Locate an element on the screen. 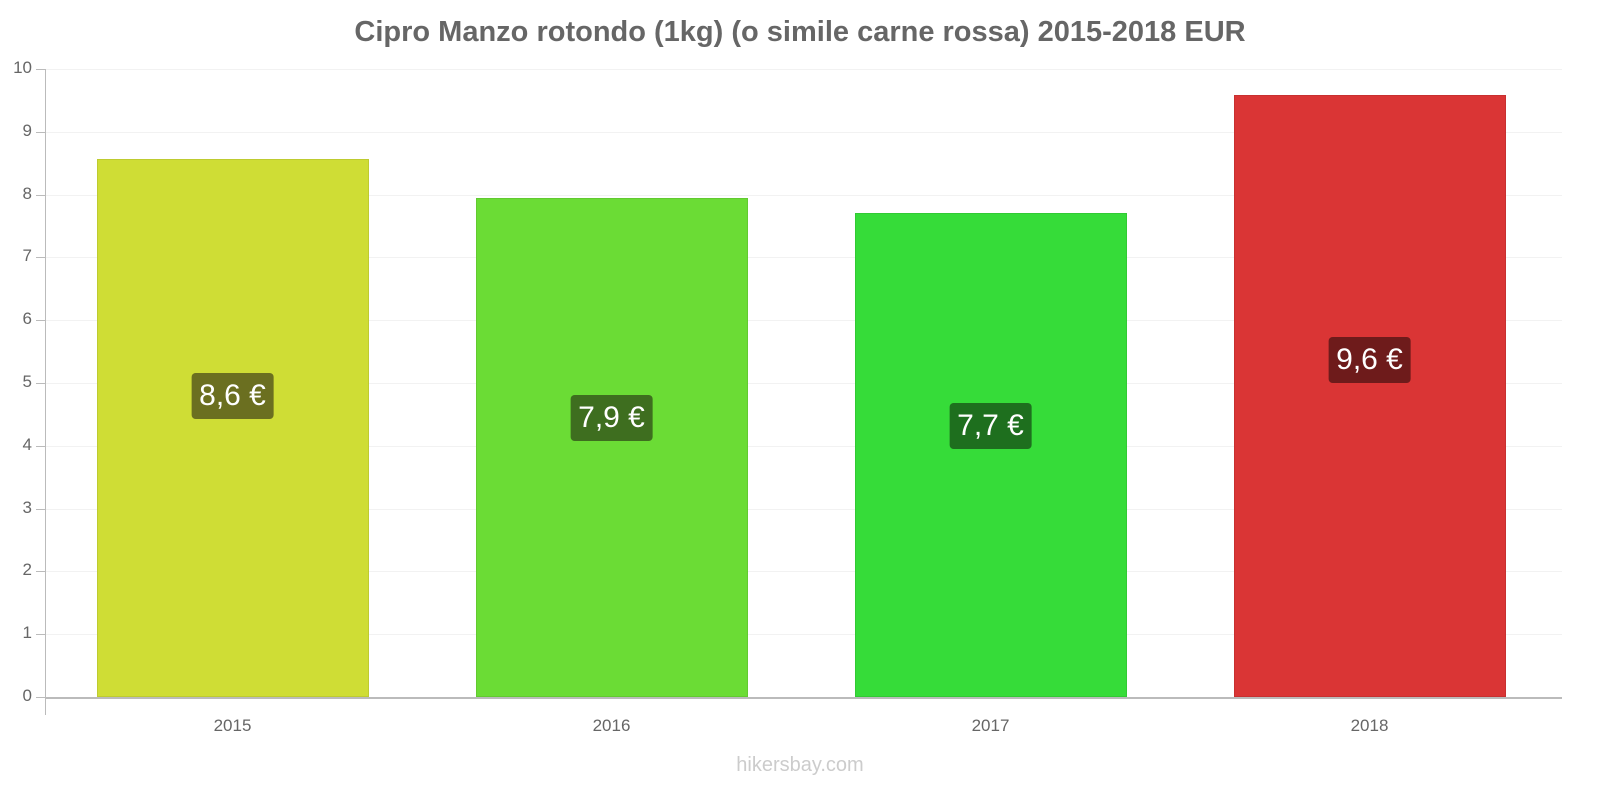 The width and height of the screenshot is (1600, 800). y-tick-label: 10 is located at coordinates (22, 67).